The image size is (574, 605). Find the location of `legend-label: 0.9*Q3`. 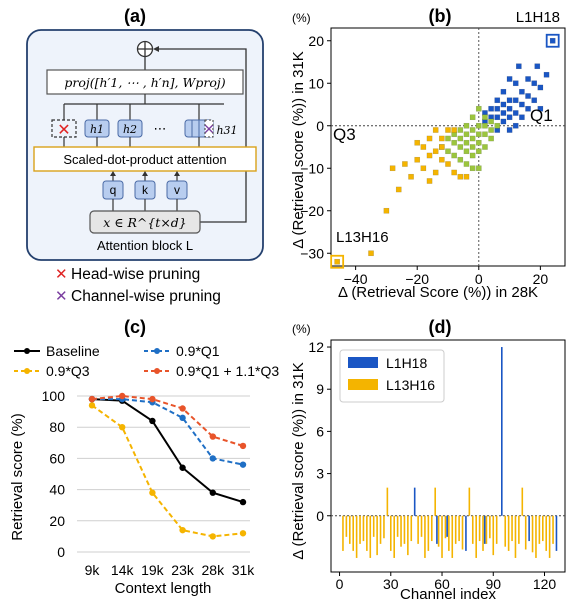

legend-label: 0.9*Q3 is located at coordinates (68, 371).